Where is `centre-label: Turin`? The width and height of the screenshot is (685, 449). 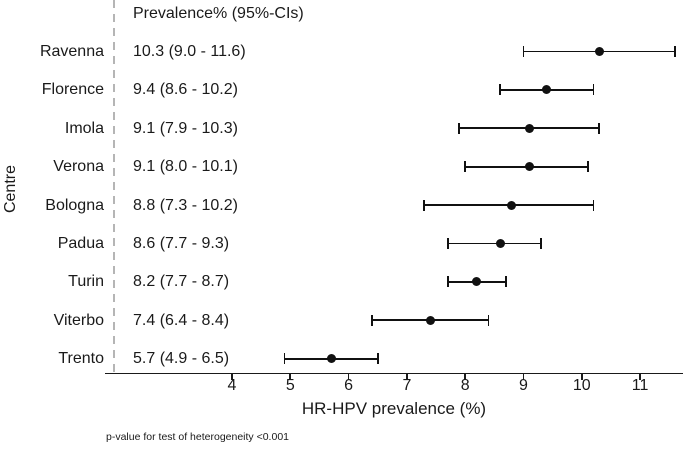 centre-label: Turin is located at coordinates (86, 282).